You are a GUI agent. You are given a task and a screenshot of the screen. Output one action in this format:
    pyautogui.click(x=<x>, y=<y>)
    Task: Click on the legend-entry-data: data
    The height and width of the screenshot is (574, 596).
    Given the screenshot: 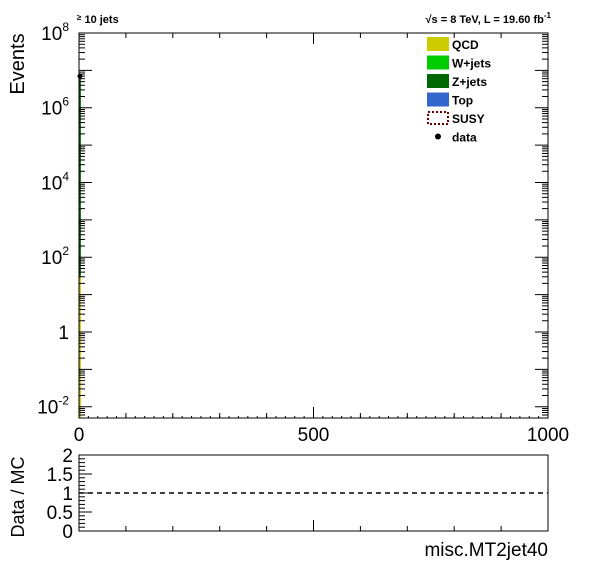 What is the action you would take?
    pyautogui.click(x=456, y=138)
    